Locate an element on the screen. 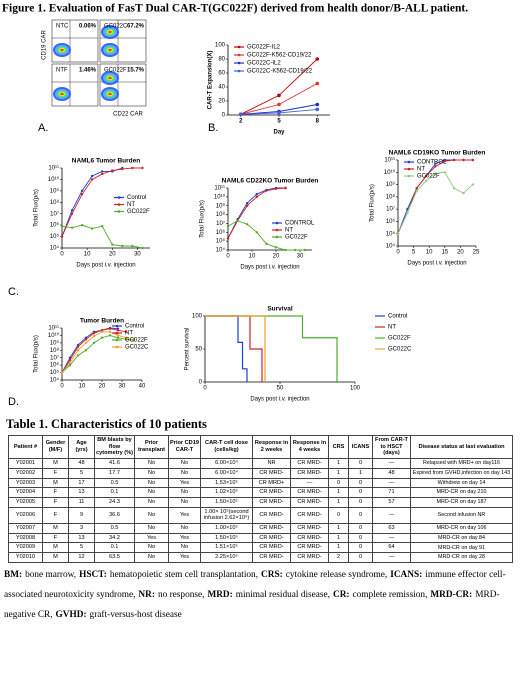  header-cell: Age (yrs) is located at coordinates (81, 447).